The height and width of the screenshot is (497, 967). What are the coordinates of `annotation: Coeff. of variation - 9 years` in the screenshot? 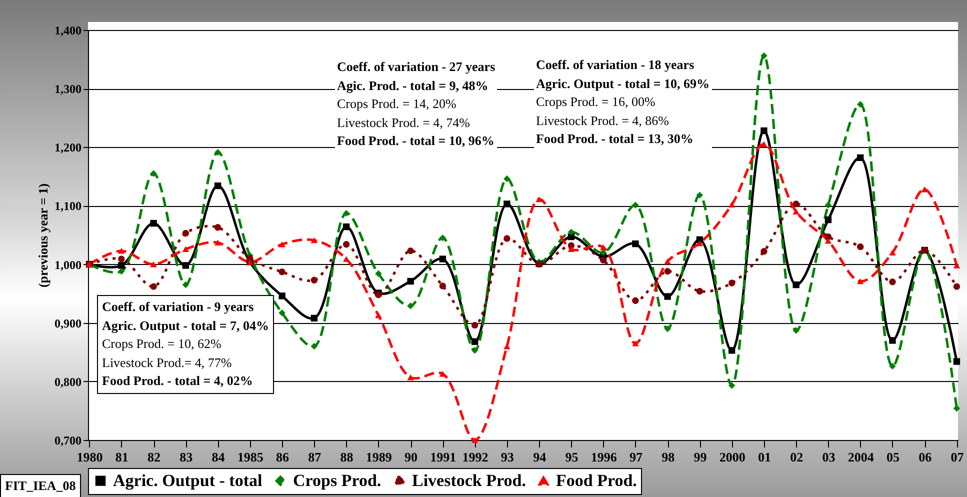 It's located at (178, 307).